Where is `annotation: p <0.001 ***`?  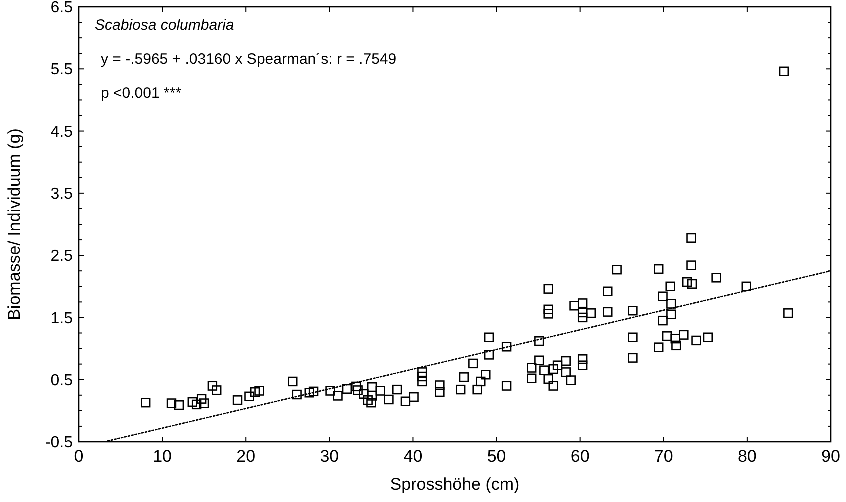
annotation: p <0.001 *** is located at coordinates (141, 93).